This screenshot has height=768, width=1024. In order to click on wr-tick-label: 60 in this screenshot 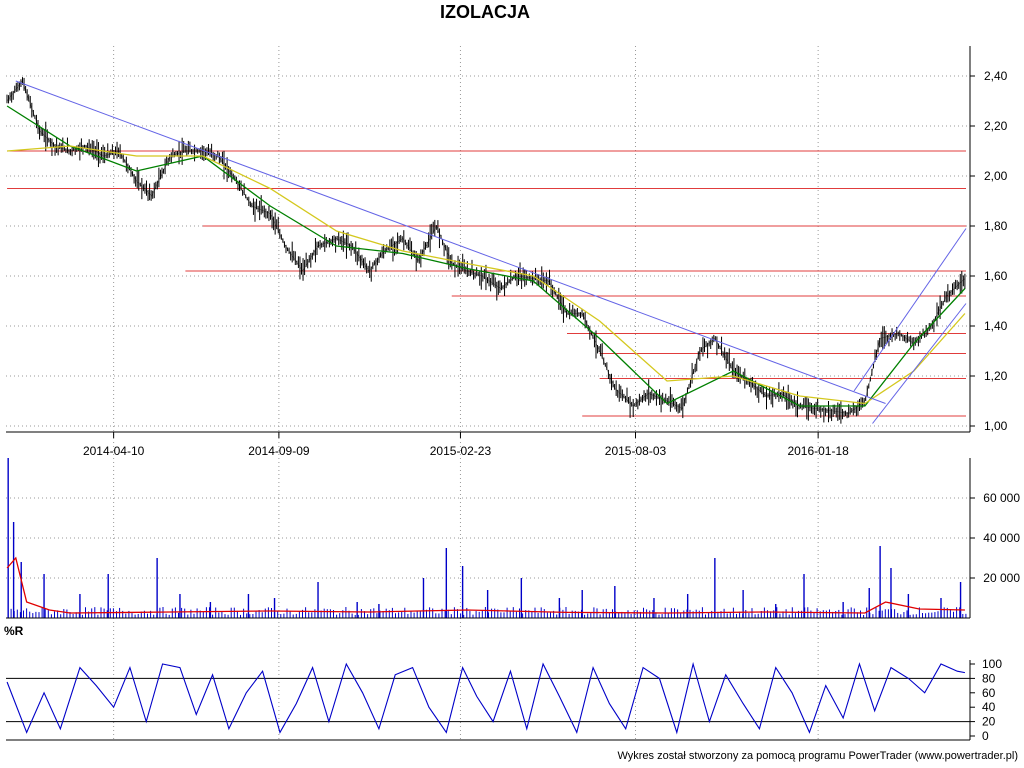, I will do `click(989, 693)`.